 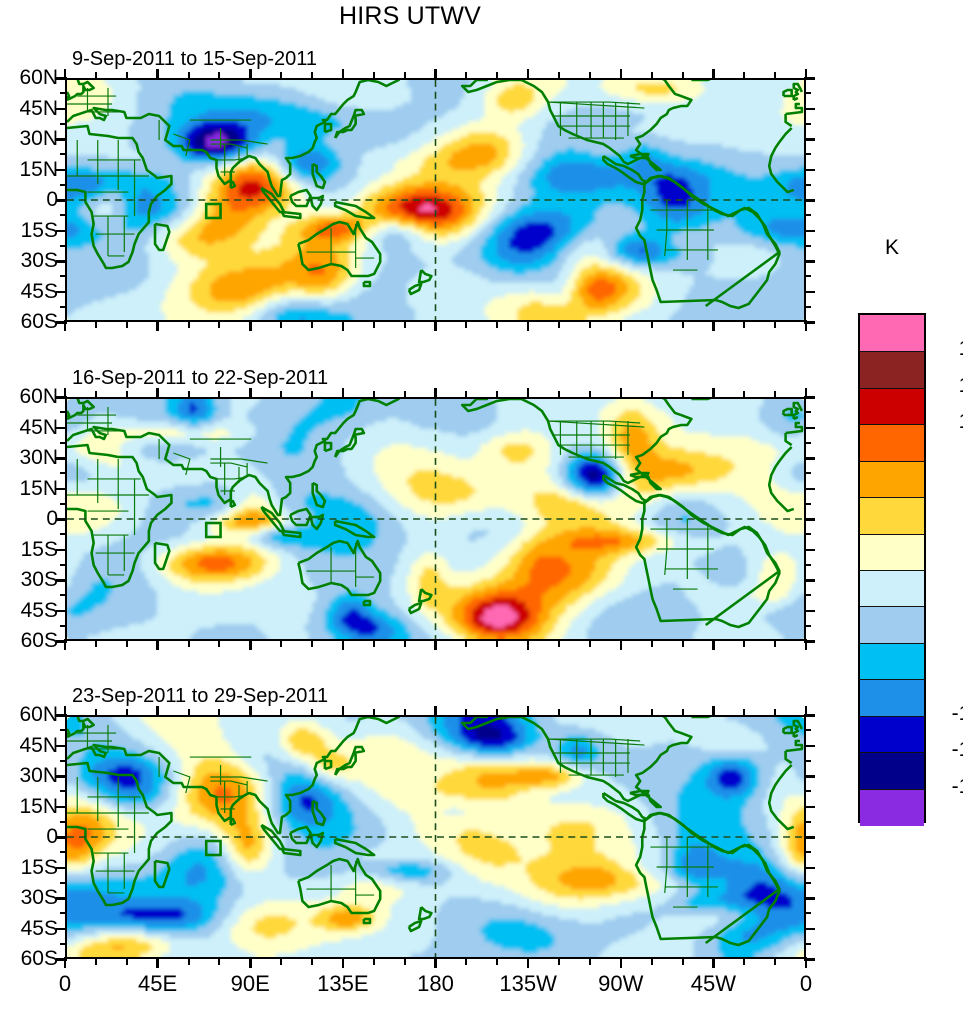 What do you see at coordinates (948, 750) in the screenshot?
I see `colorbar-tick--15: -15` at bounding box center [948, 750].